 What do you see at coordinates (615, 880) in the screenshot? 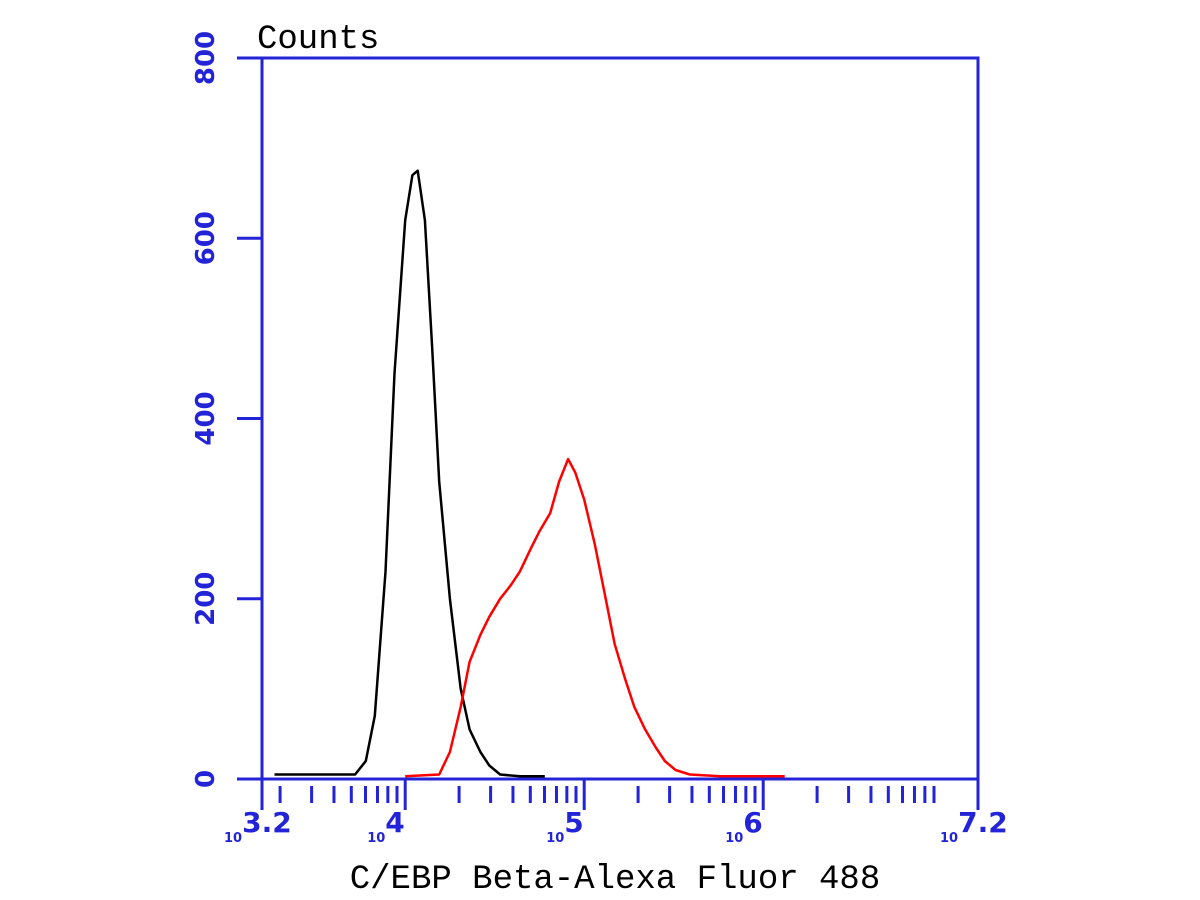
I see `x-axis-label: C/EBP Beta-Alexa Fluor 488` at bounding box center [615, 880].